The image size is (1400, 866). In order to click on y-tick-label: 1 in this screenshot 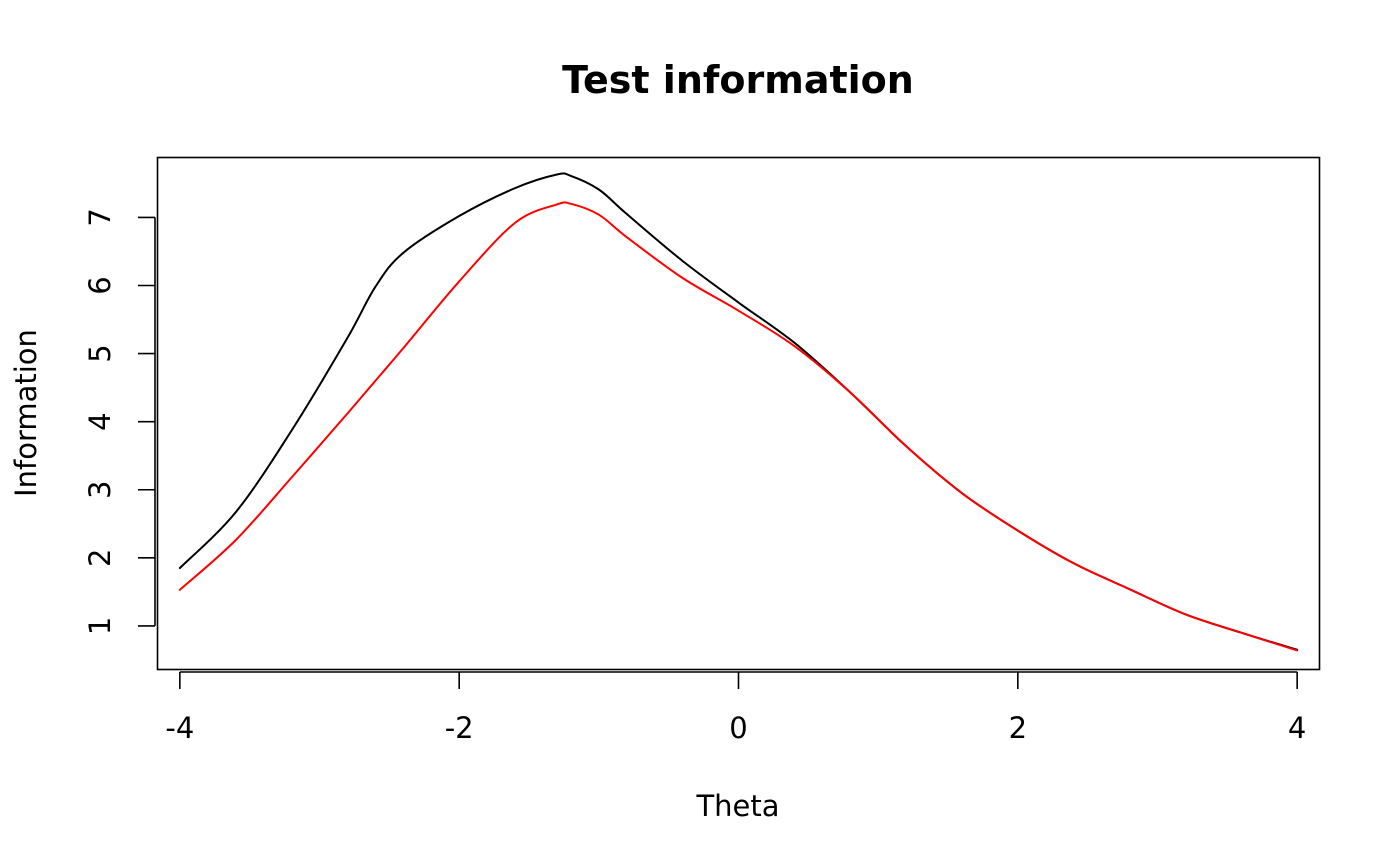, I will do `click(100, 626)`.